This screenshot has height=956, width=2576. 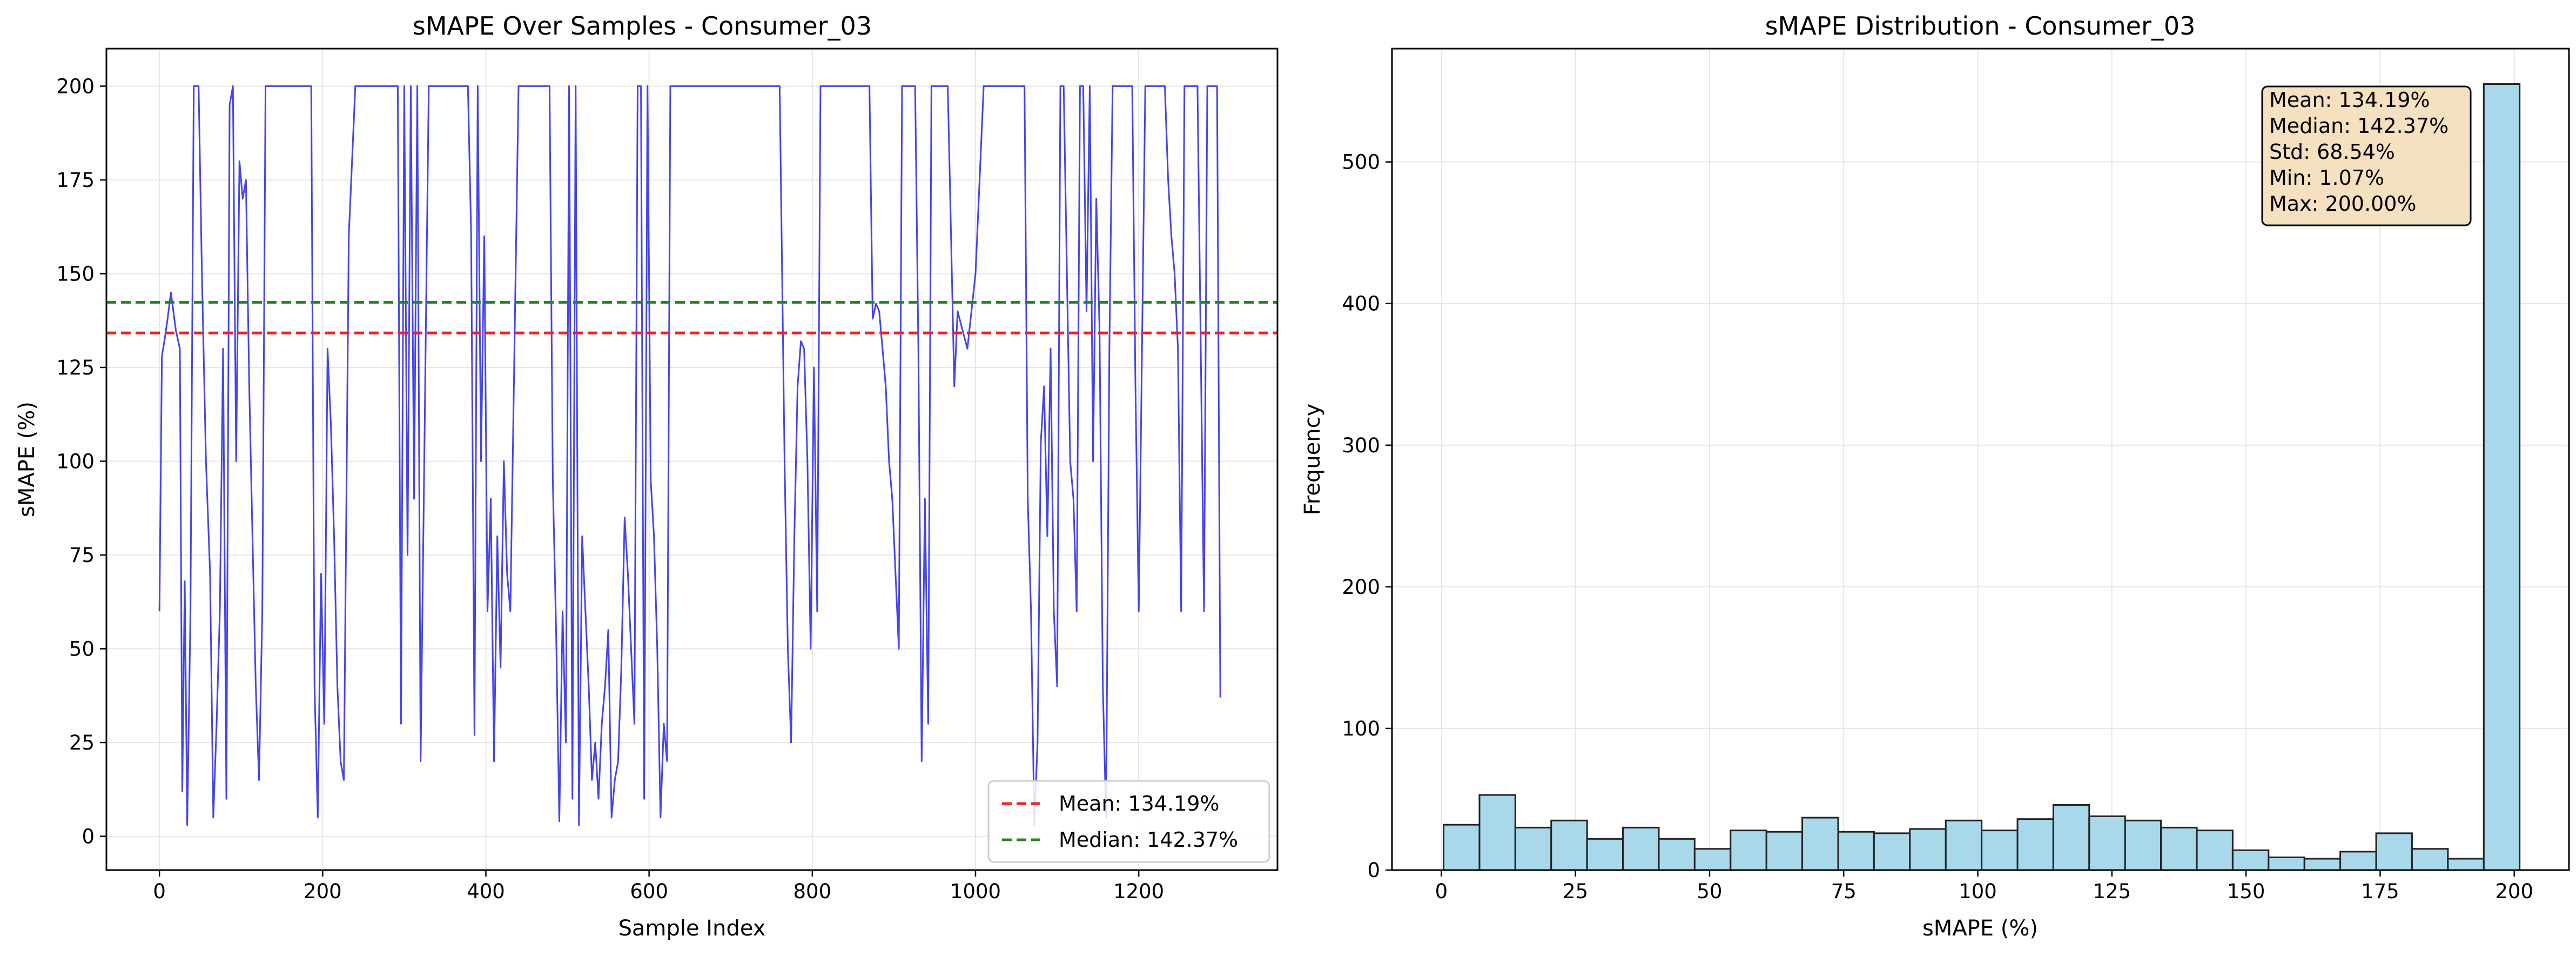 I want to click on stats-min: Min: 1.07%, so click(x=2326, y=178).